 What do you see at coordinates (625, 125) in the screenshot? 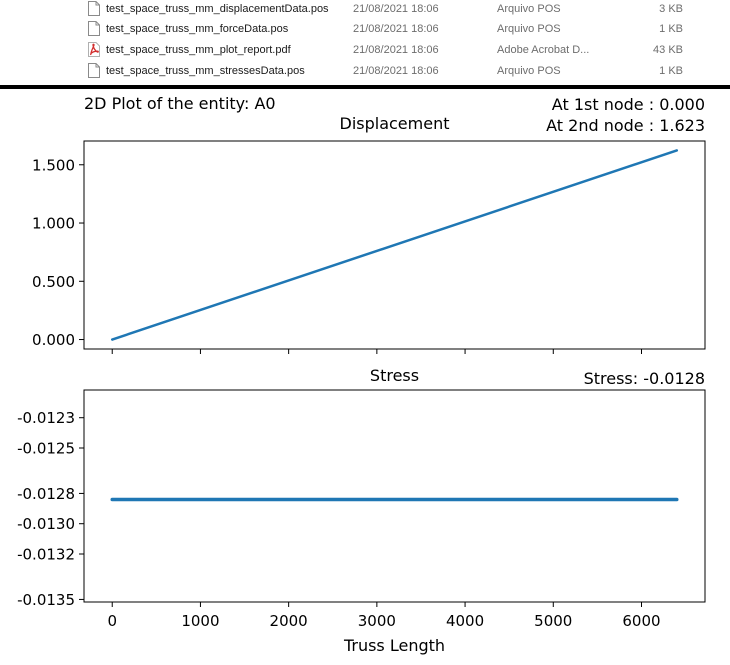
I see `second-node-value: At 2nd node : 1.623` at bounding box center [625, 125].